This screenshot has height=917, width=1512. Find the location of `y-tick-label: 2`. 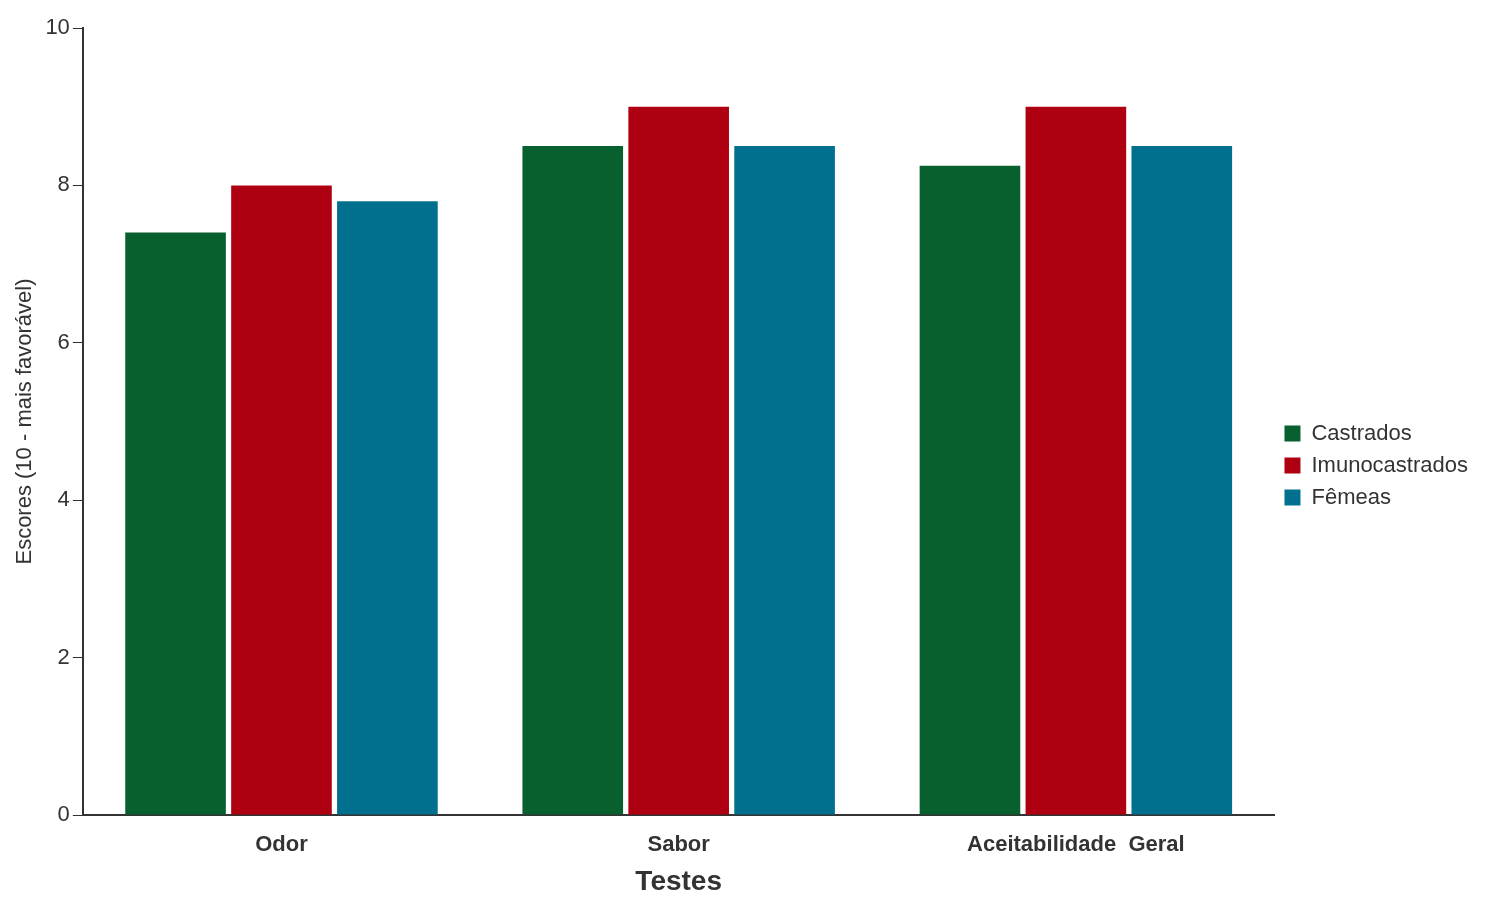

y-tick-label: 2 is located at coordinates (63, 656).